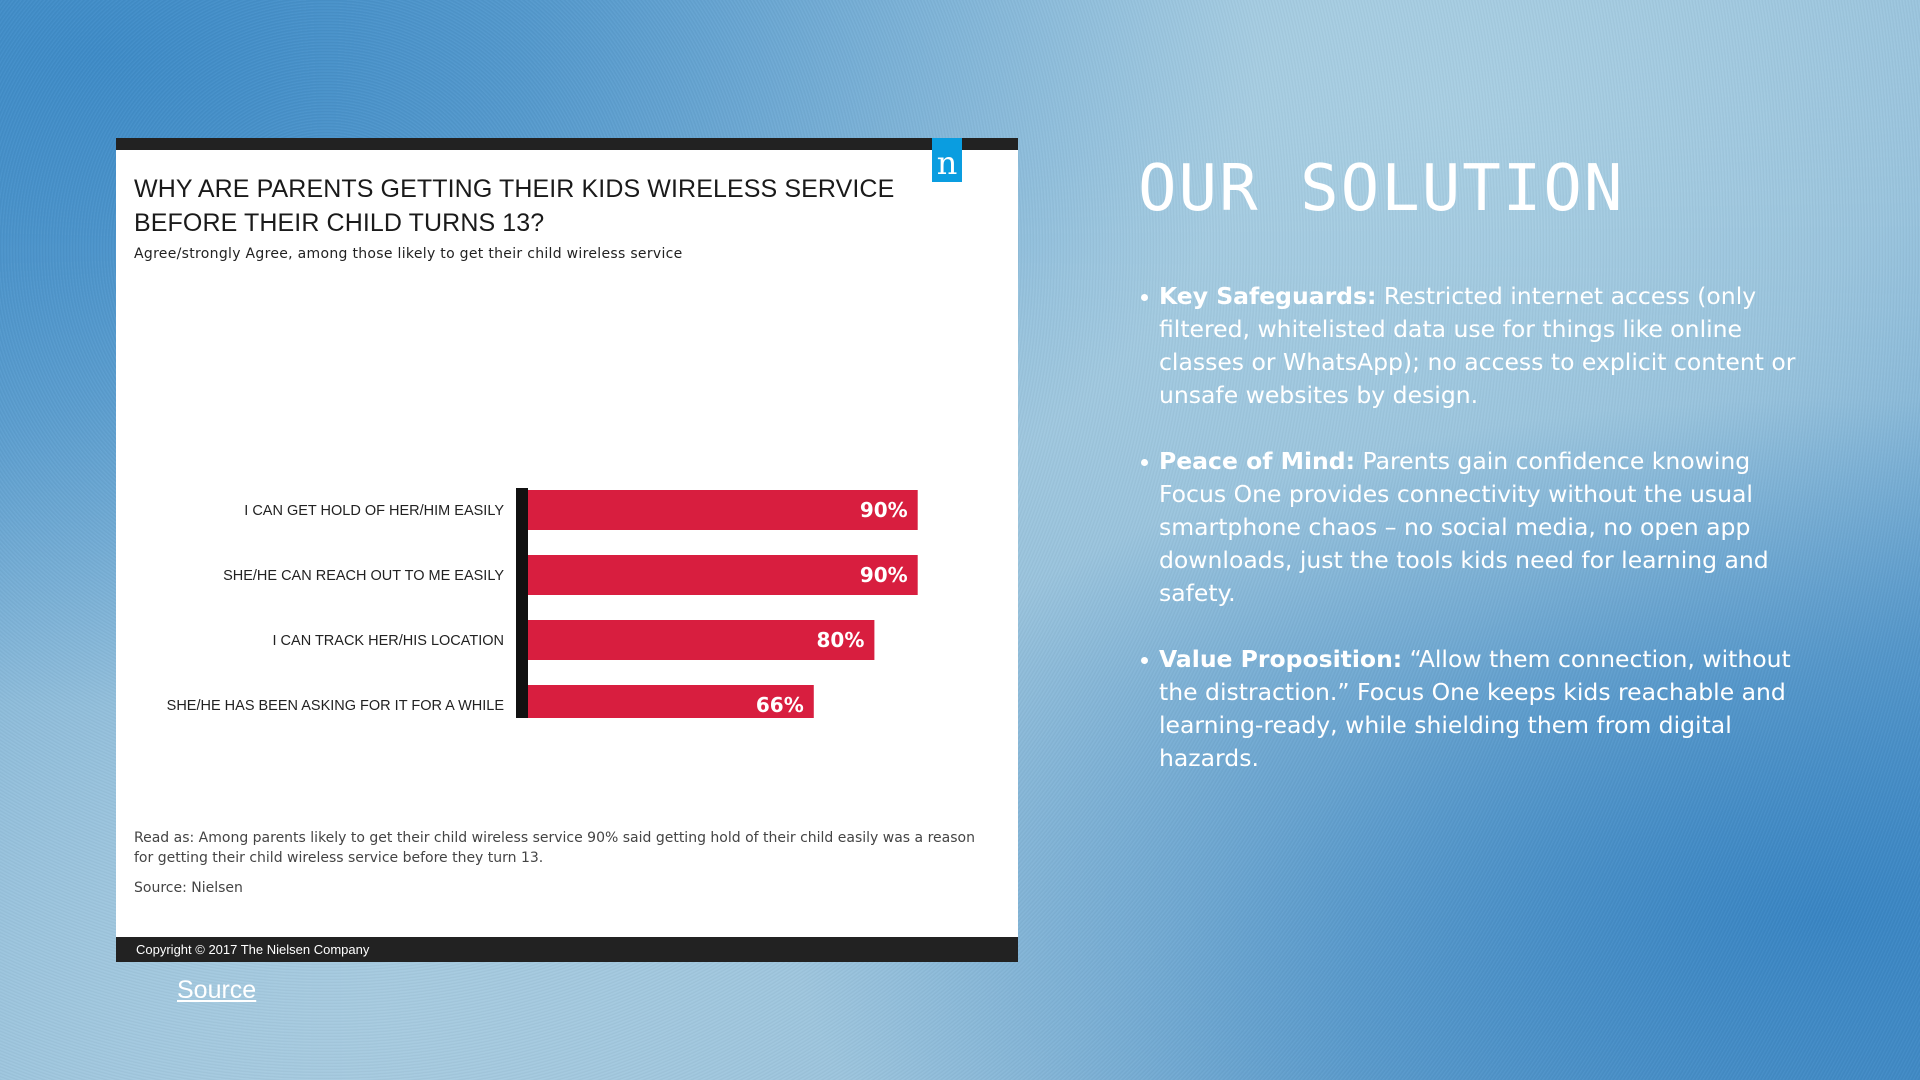 The image size is (1920, 1080). I want to click on bullet-title: Value Proposition:, so click(1281, 659).